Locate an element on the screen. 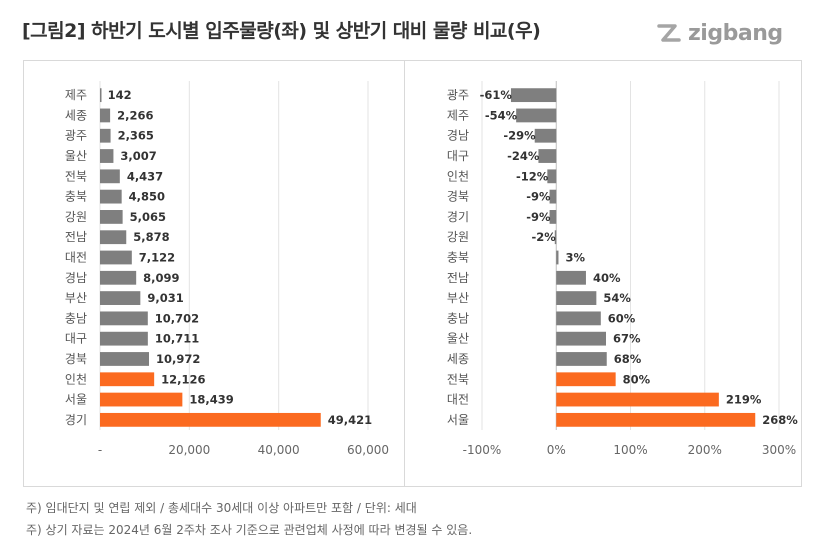 The height and width of the screenshot is (550, 830). data-label: 3% is located at coordinates (575, 258).